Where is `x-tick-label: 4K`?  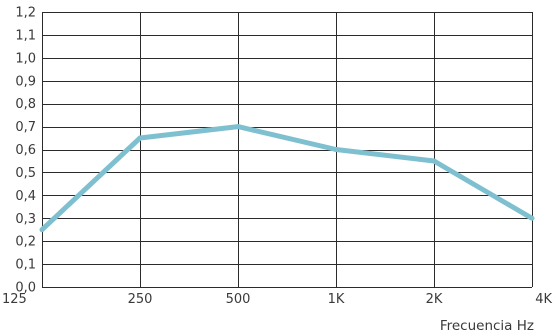 x-tick-label: 4K is located at coordinates (543, 299).